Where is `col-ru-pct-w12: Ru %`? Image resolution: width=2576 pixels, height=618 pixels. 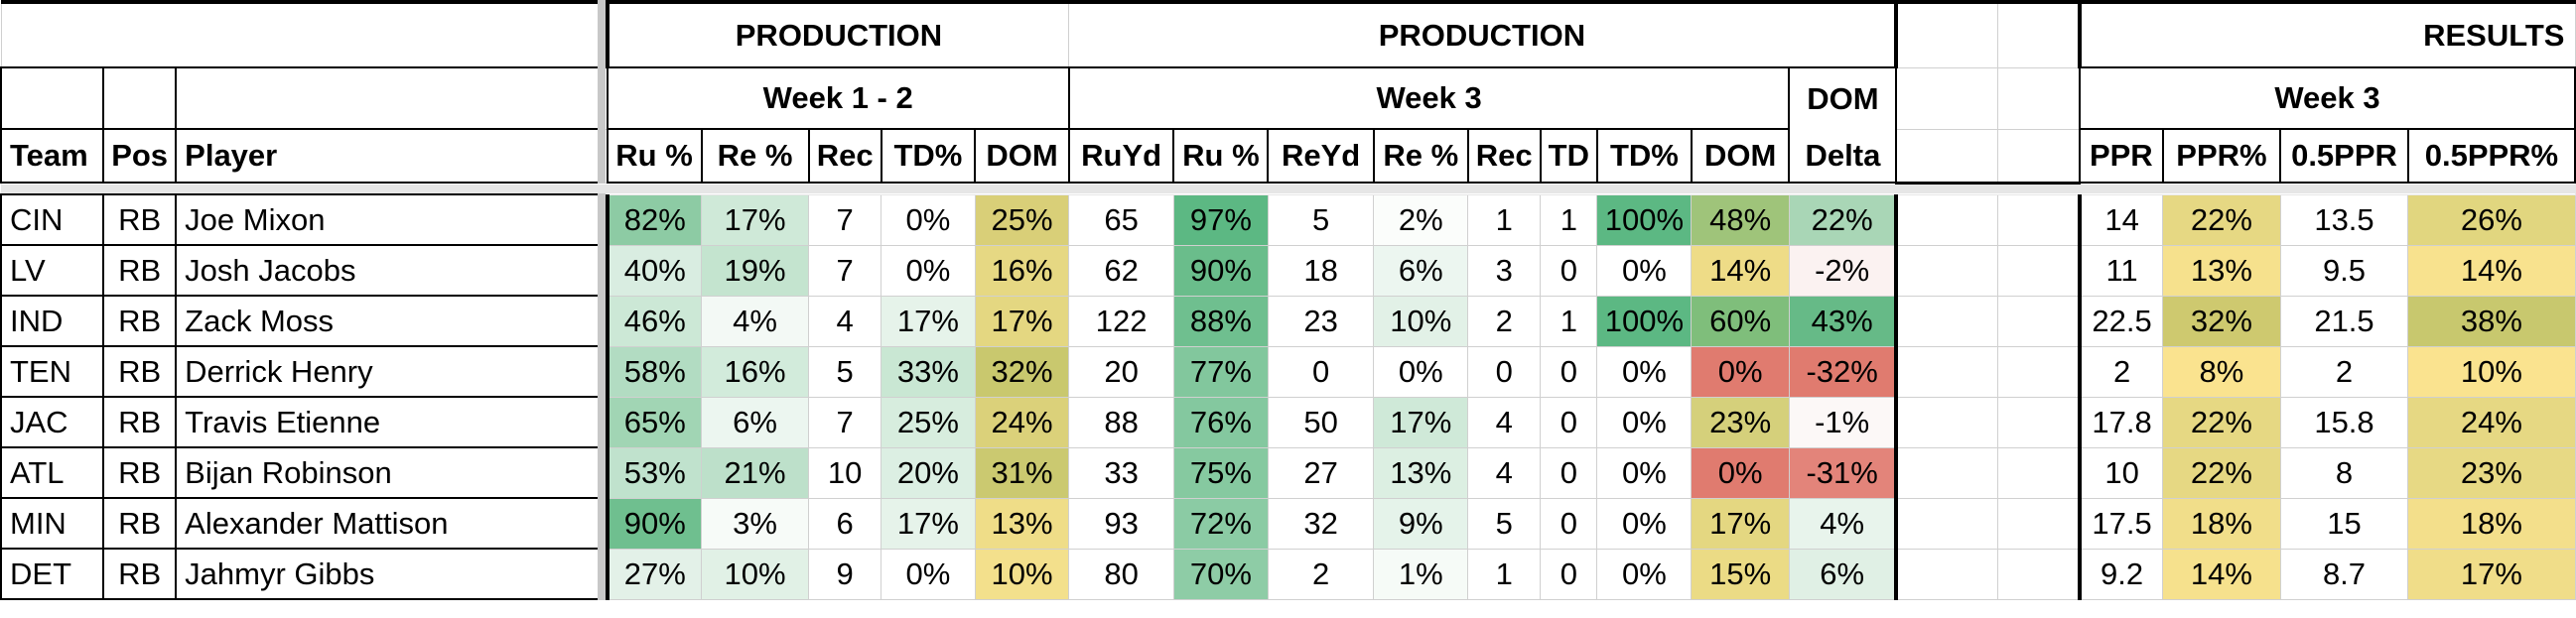
col-ru-pct-w12: Ru % is located at coordinates (654, 156).